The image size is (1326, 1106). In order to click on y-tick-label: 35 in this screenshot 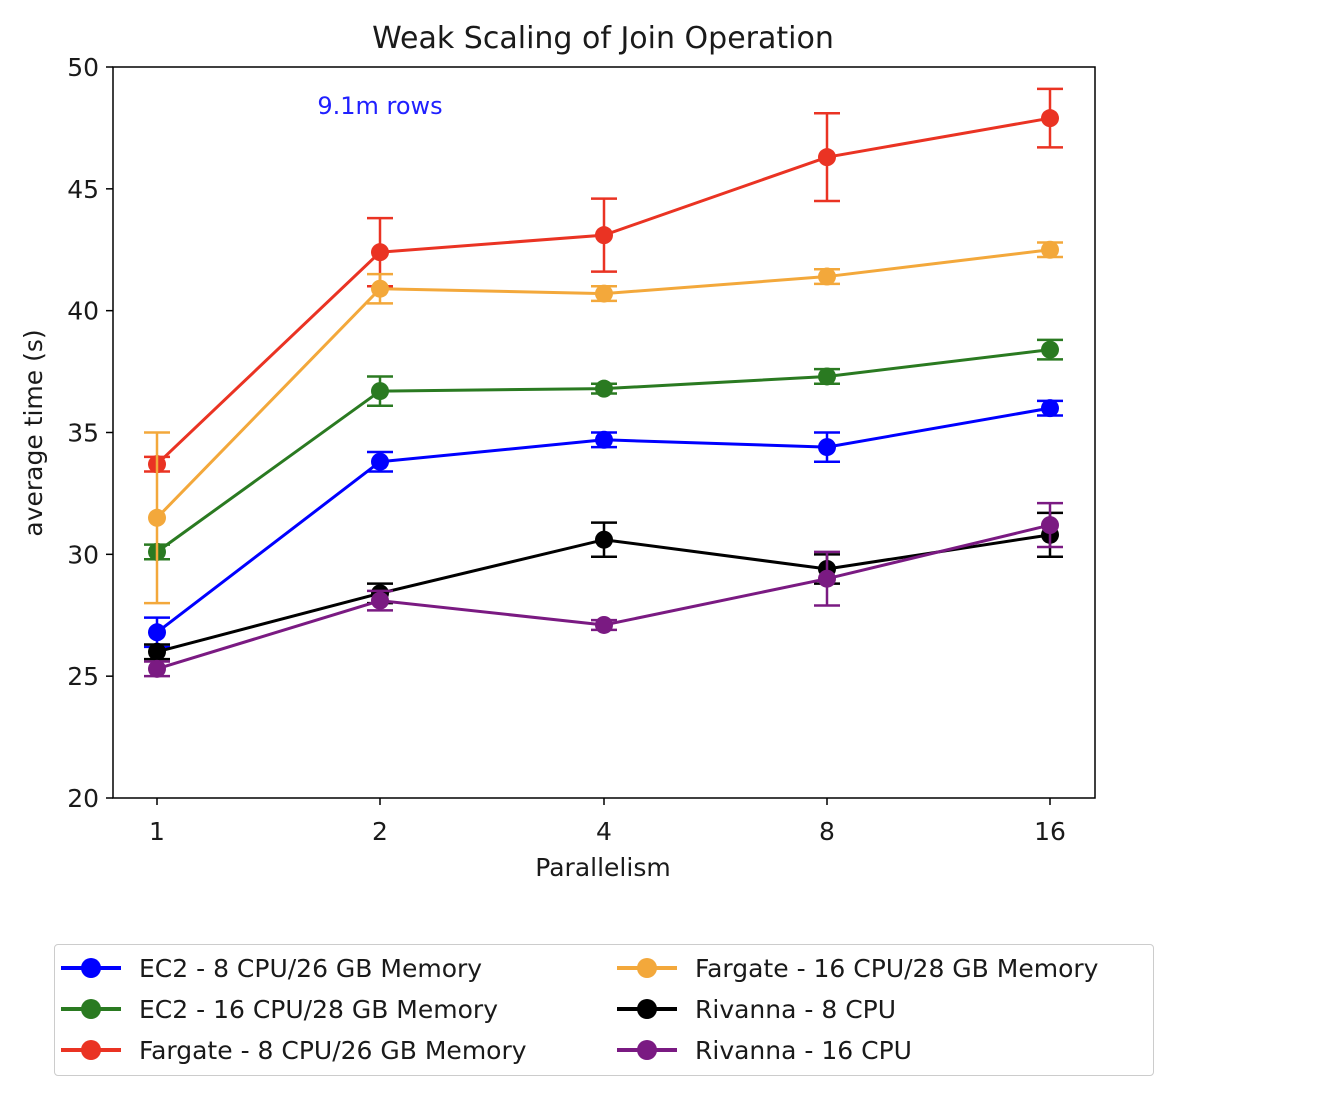, I will do `click(83, 433)`.